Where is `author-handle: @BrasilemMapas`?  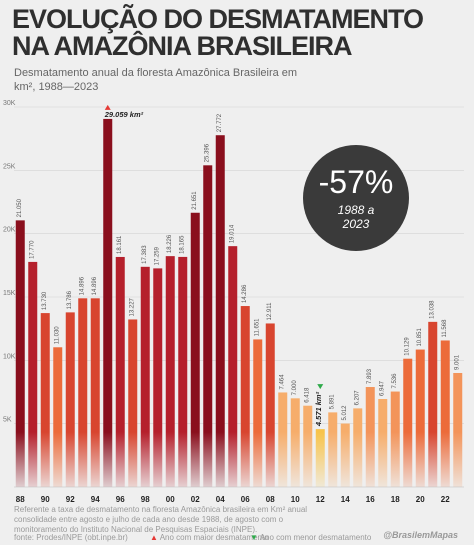
author-handle: @BrasilemMapas is located at coordinates (420, 535).